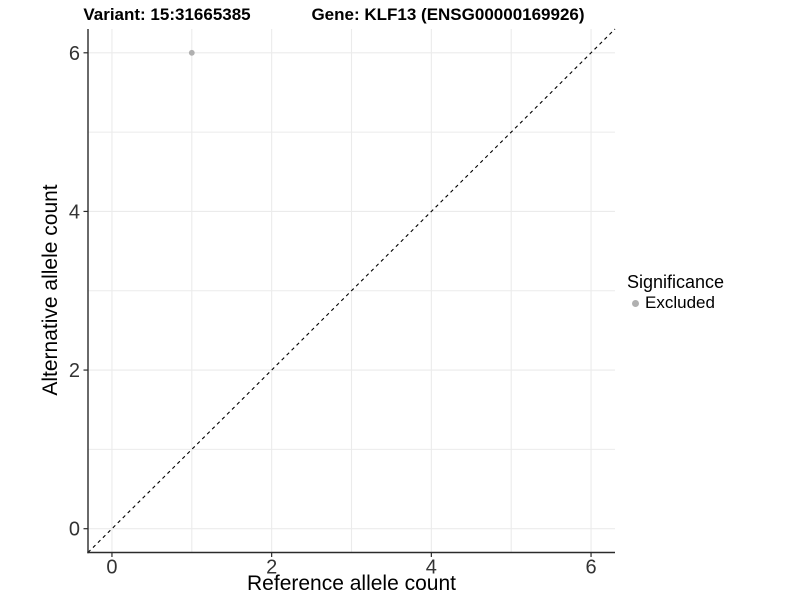 Image resolution: width=800 pixels, height=600 pixels. What do you see at coordinates (680, 302) in the screenshot?
I see `legend-item-label: Excluded` at bounding box center [680, 302].